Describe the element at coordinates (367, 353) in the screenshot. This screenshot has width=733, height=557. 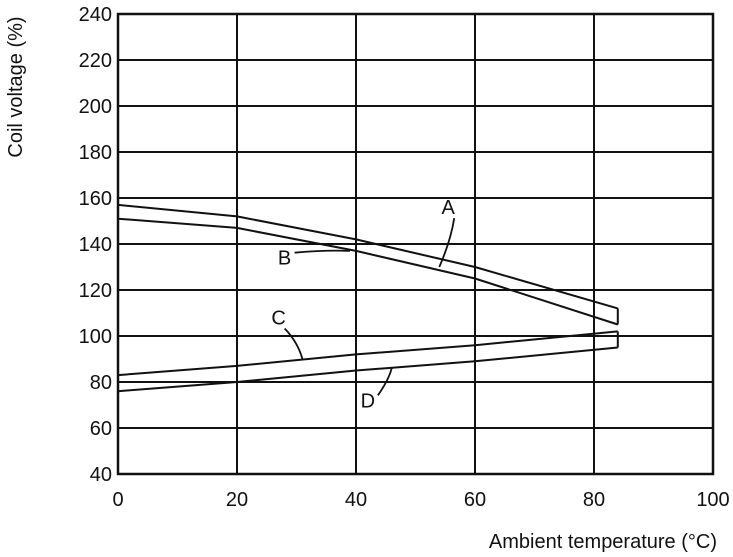
I see `series-line-c` at that location.